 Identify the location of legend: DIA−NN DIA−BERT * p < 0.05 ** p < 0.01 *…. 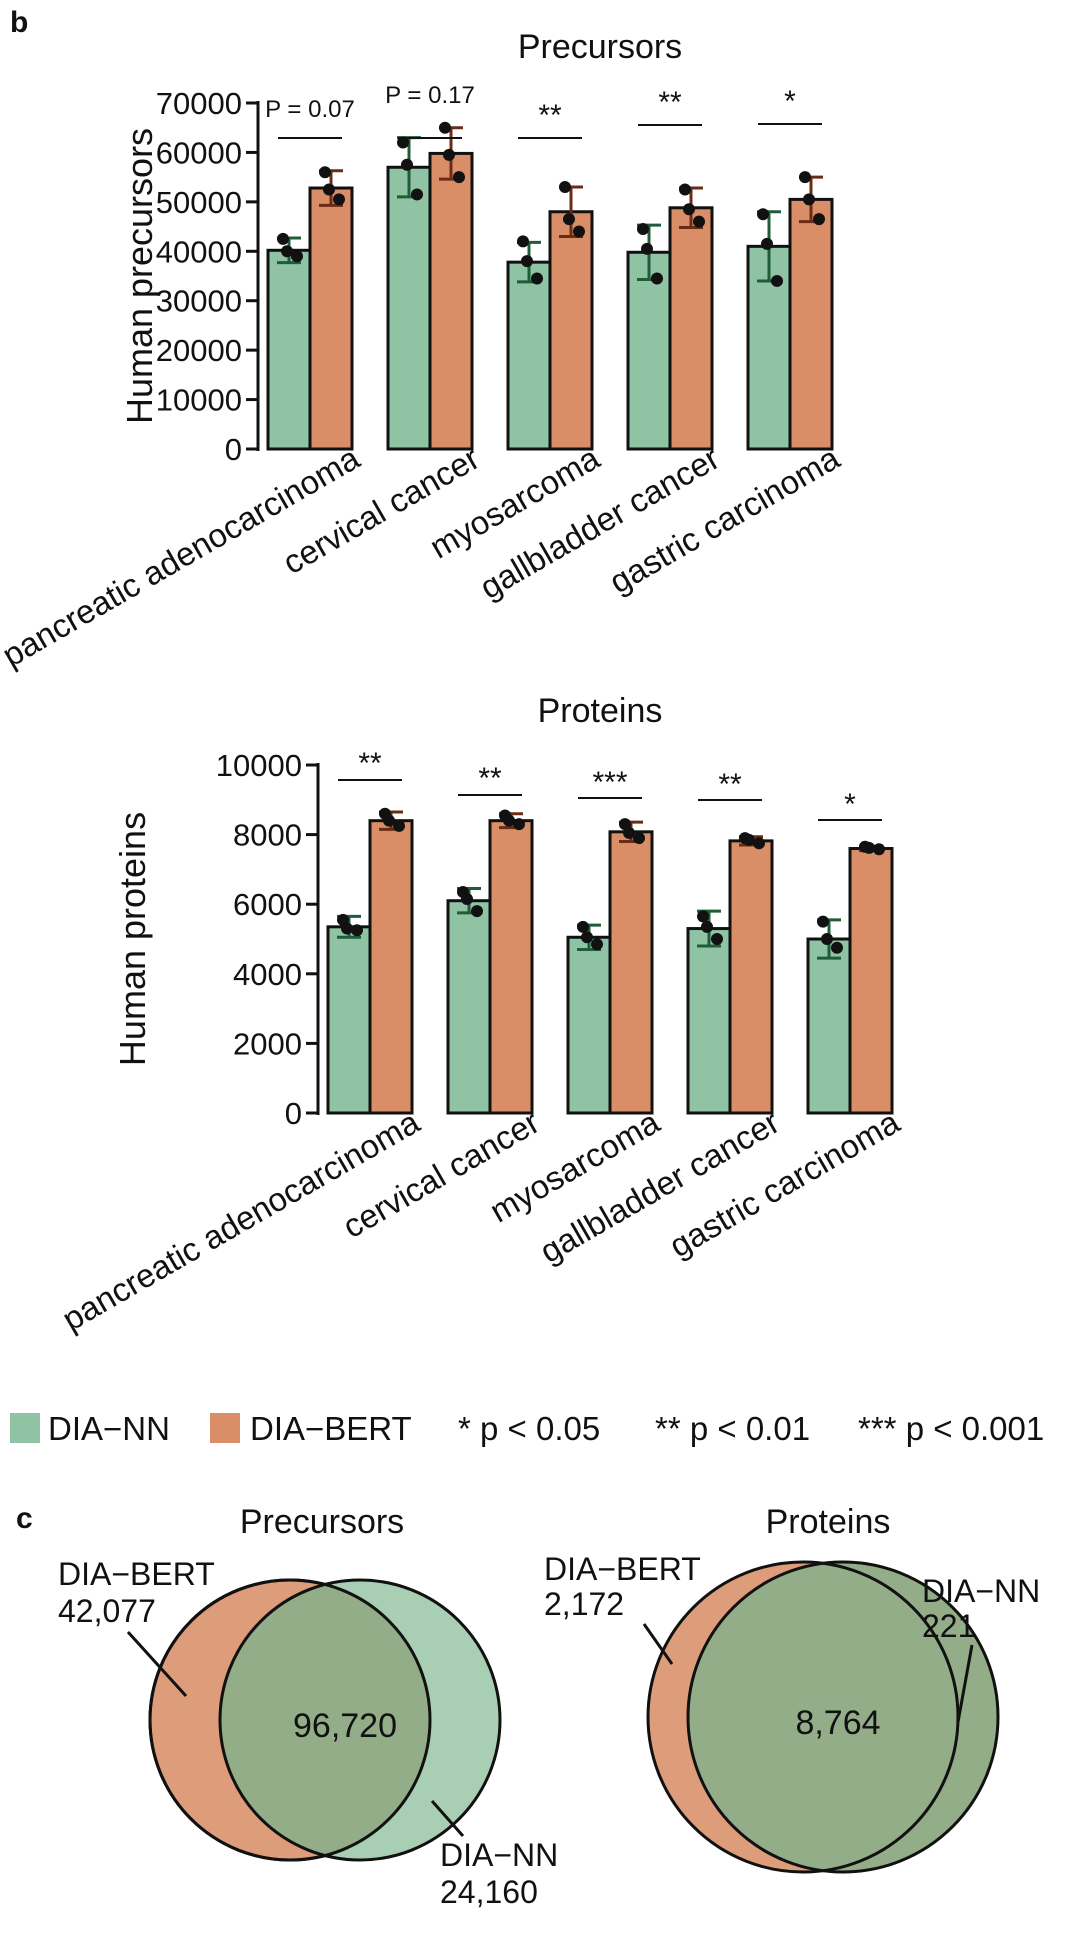
(527, 1428).